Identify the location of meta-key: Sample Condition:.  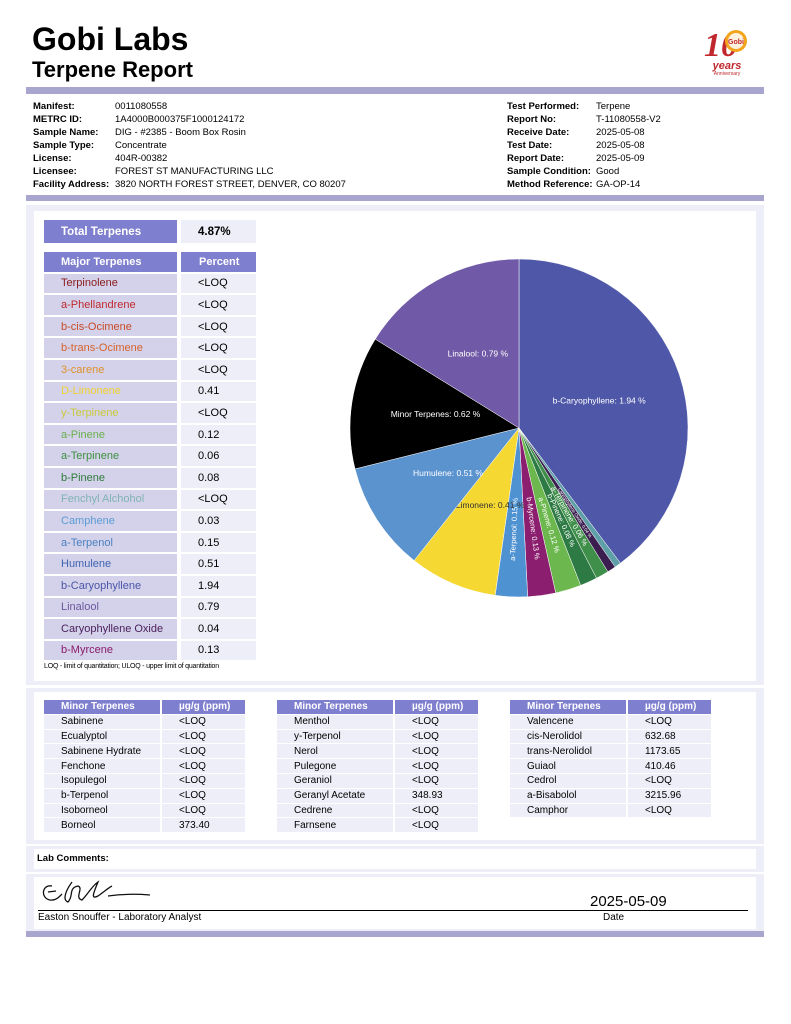
(549, 171).